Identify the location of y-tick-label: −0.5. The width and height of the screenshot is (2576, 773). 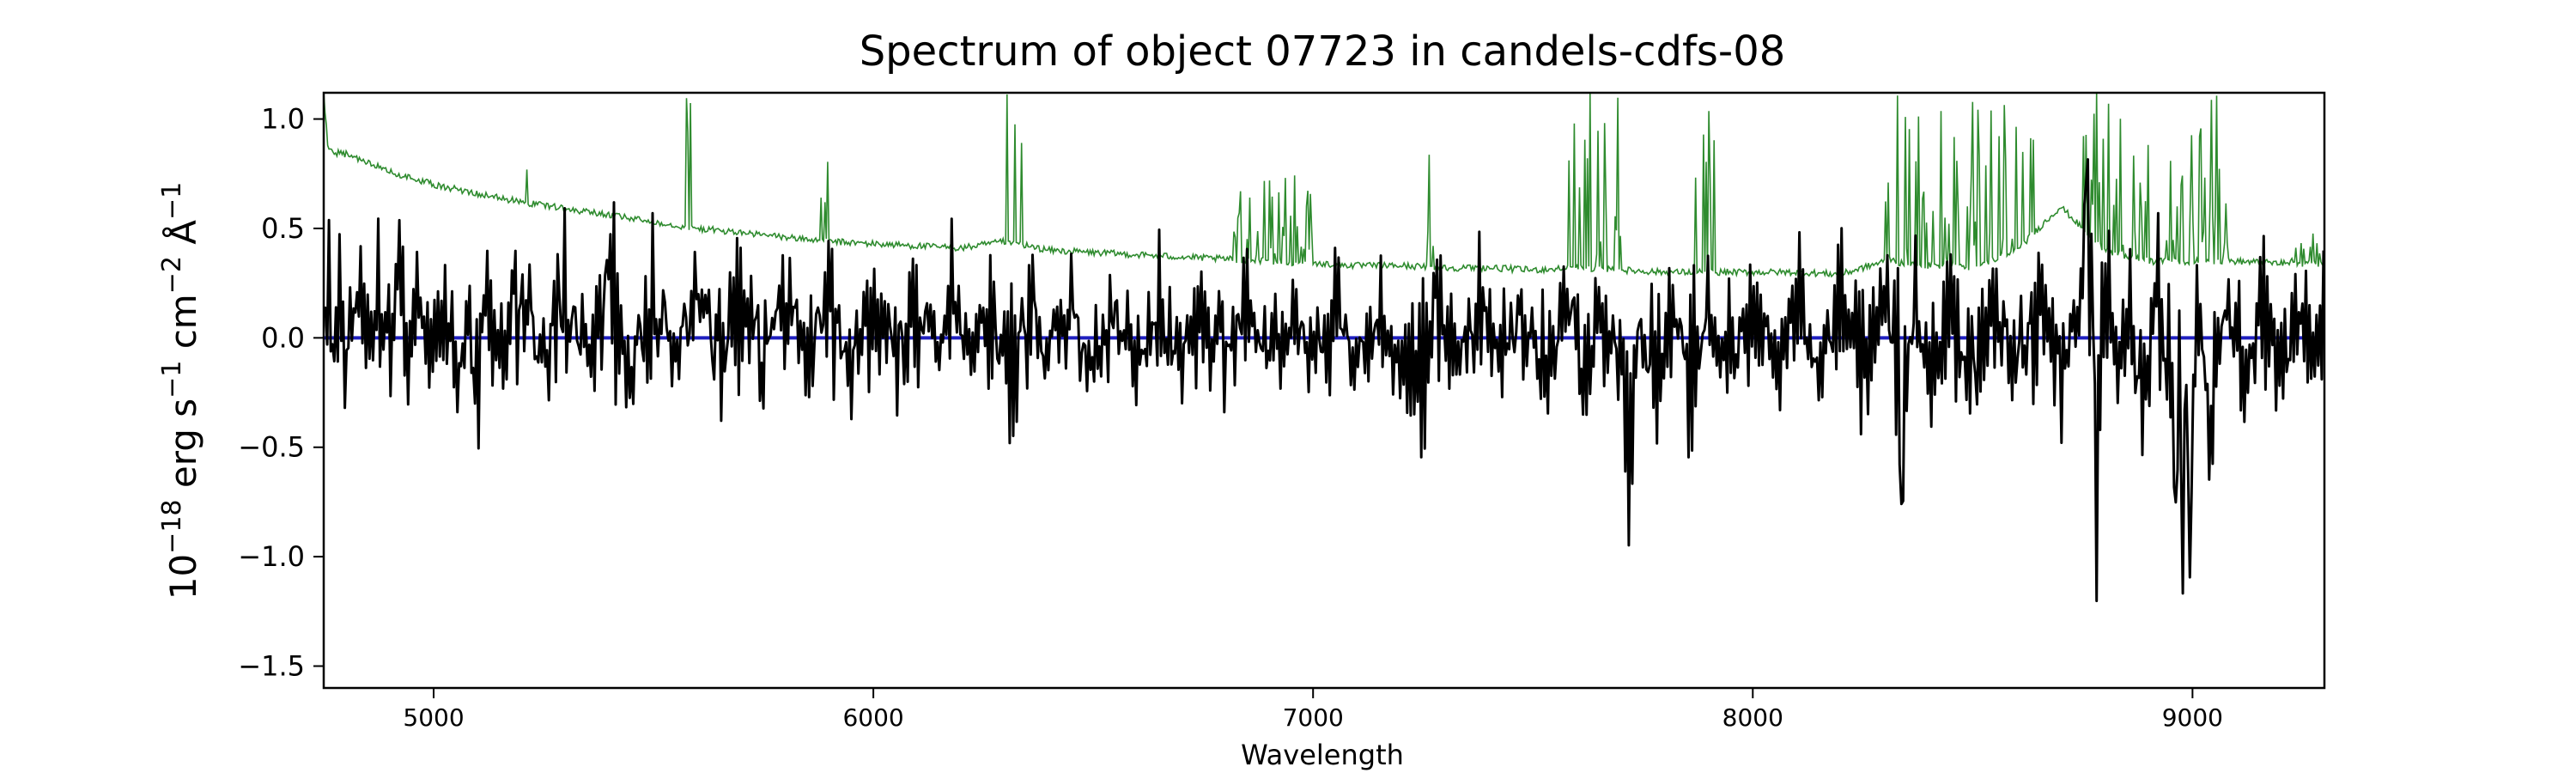
(271, 447).